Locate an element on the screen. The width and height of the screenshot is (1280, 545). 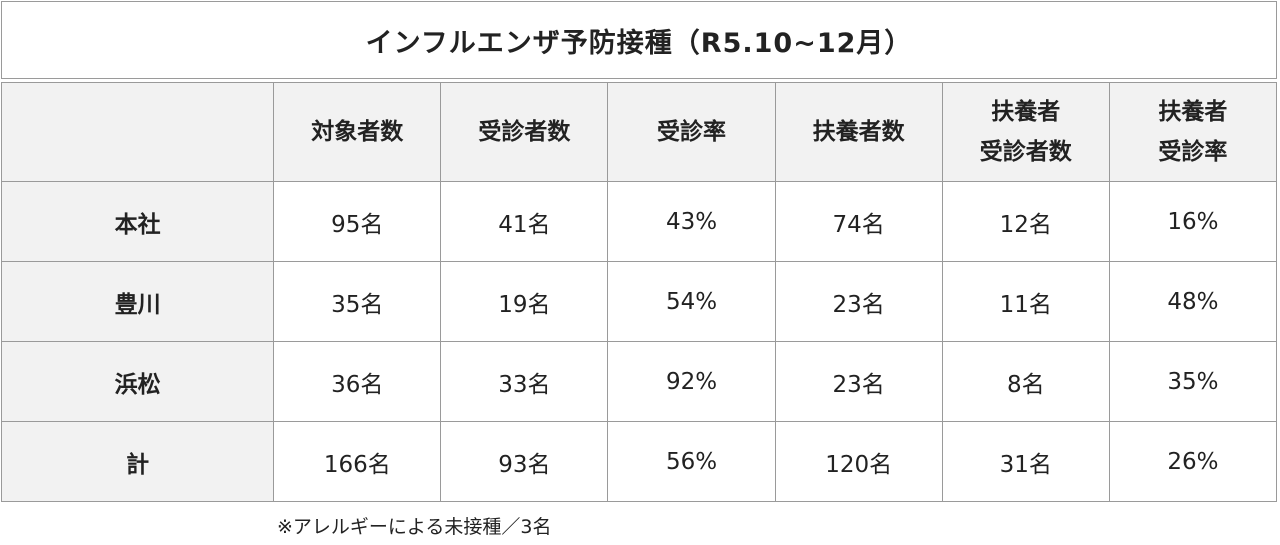
header-target-count: 対象者数 is located at coordinates (357, 132).